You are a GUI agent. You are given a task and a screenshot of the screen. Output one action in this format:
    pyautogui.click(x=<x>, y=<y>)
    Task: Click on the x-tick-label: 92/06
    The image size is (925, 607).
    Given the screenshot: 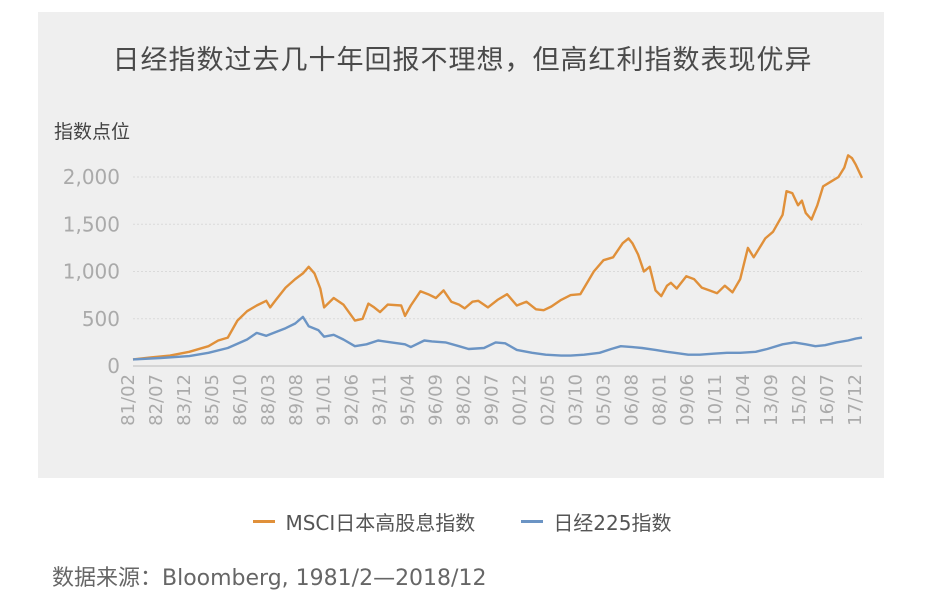 What is the action you would take?
    pyautogui.click(x=352, y=400)
    